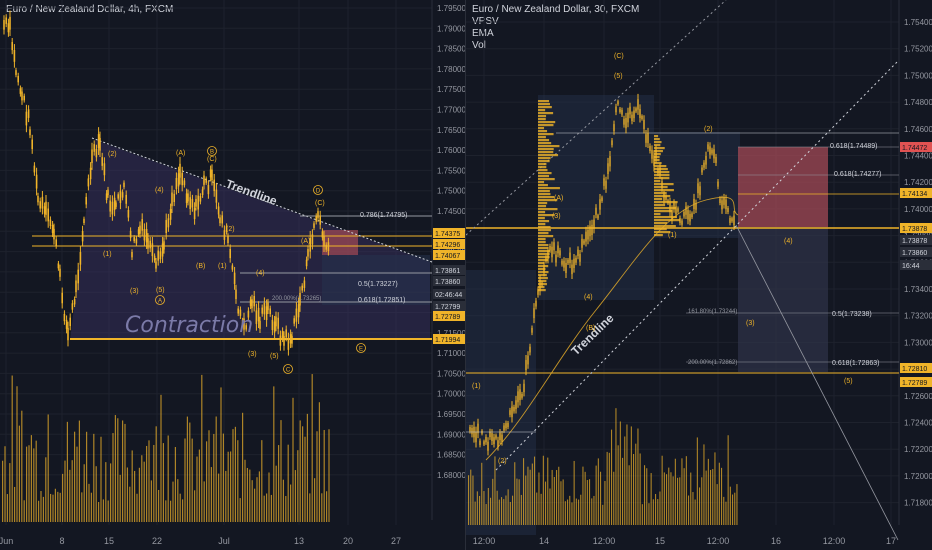  I want to click on volume-profile-box, so click(501, 402).